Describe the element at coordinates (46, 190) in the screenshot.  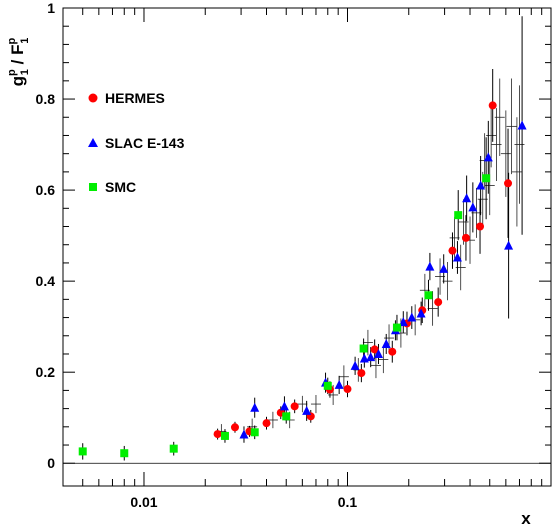
I see `y-tick-label: 0.6` at that location.